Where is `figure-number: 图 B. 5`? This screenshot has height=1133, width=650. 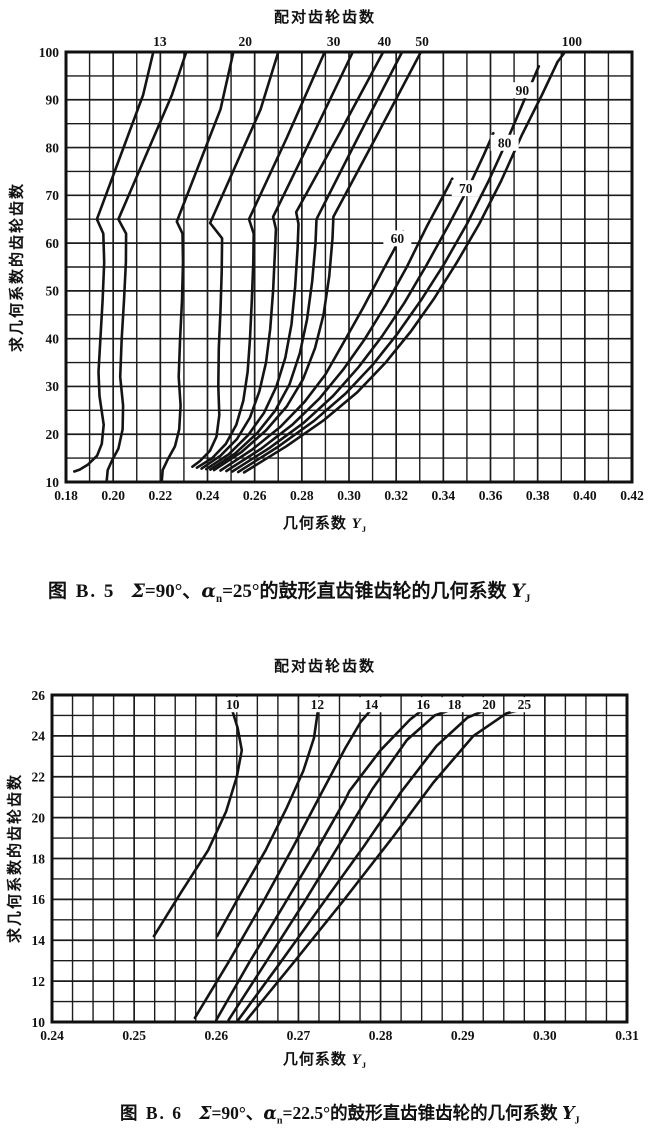
figure-number: 图 B. 5 is located at coordinates (82, 591).